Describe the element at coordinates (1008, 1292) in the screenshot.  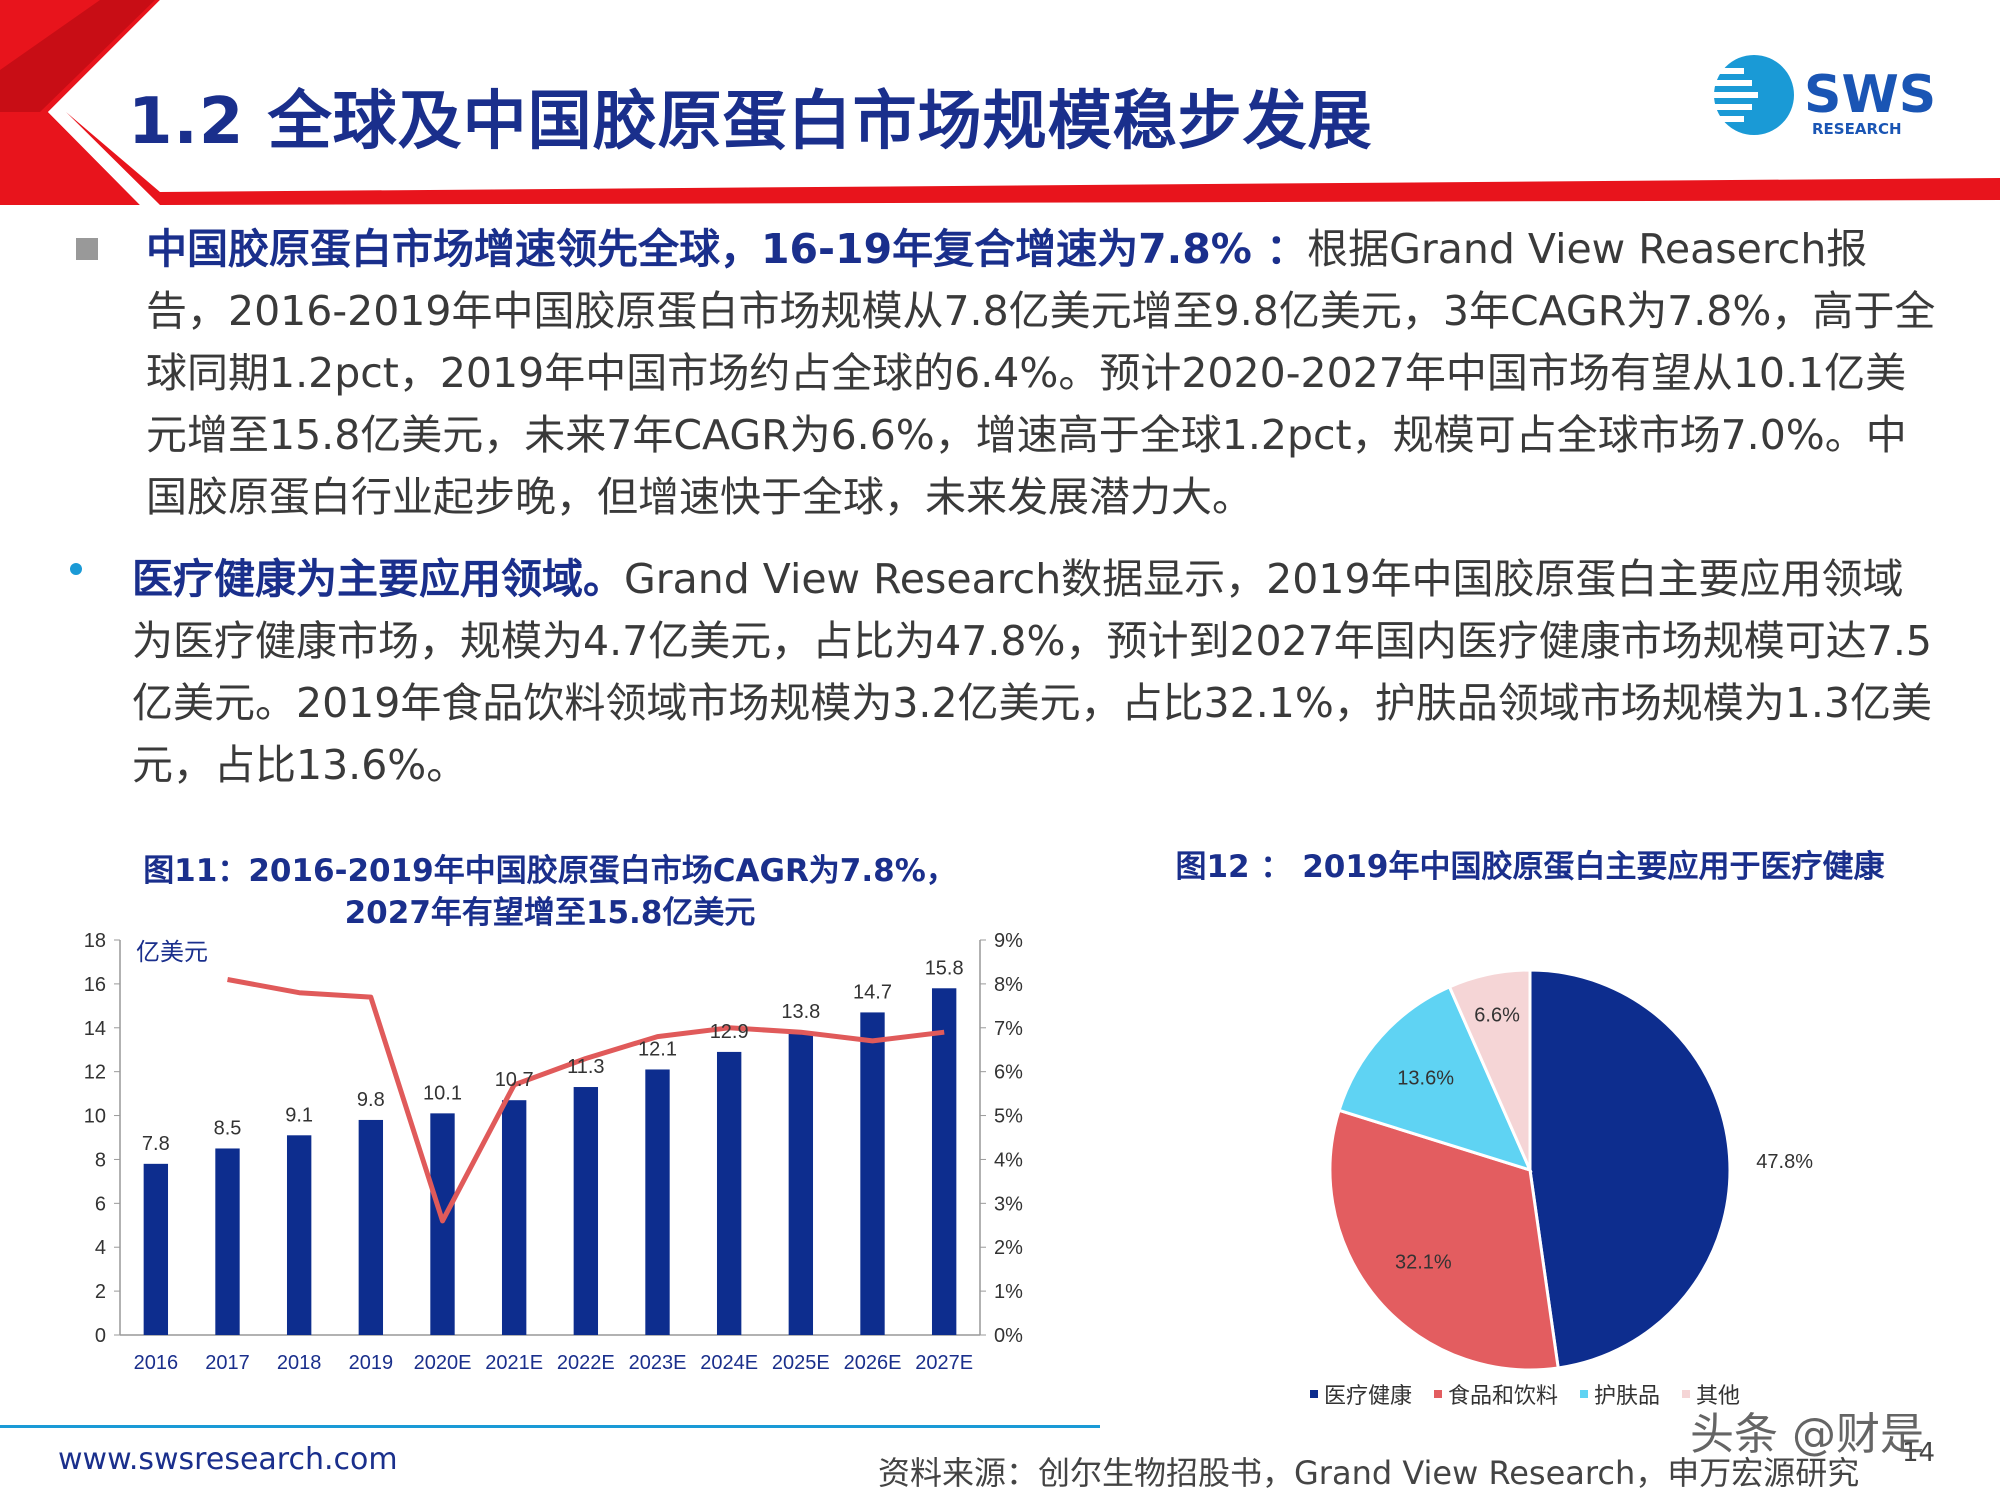
I see `y2-tick-label: 1%` at that location.